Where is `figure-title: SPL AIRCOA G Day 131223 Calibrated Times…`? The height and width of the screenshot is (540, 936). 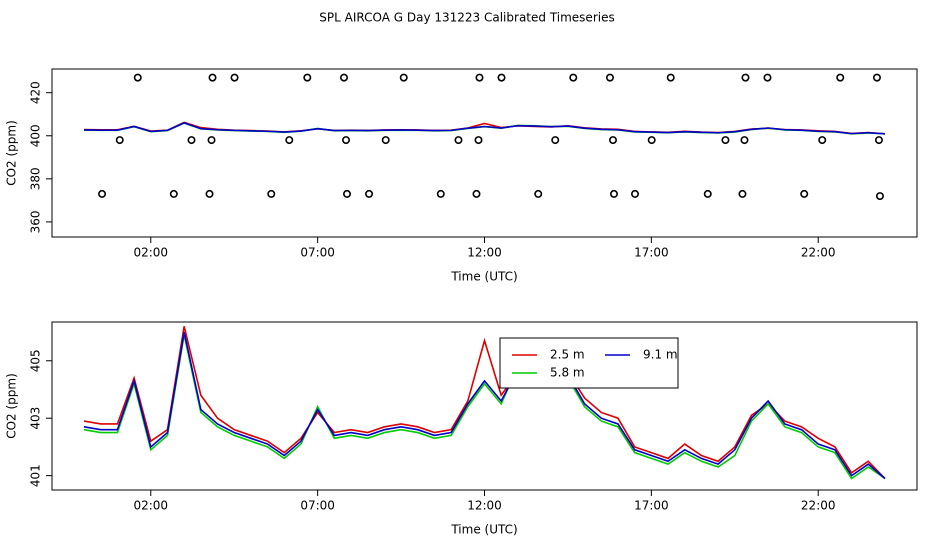
figure-title: SPL AIRCOA G Day 131223 Calibrated Times… is located at coordinates (466, 18).